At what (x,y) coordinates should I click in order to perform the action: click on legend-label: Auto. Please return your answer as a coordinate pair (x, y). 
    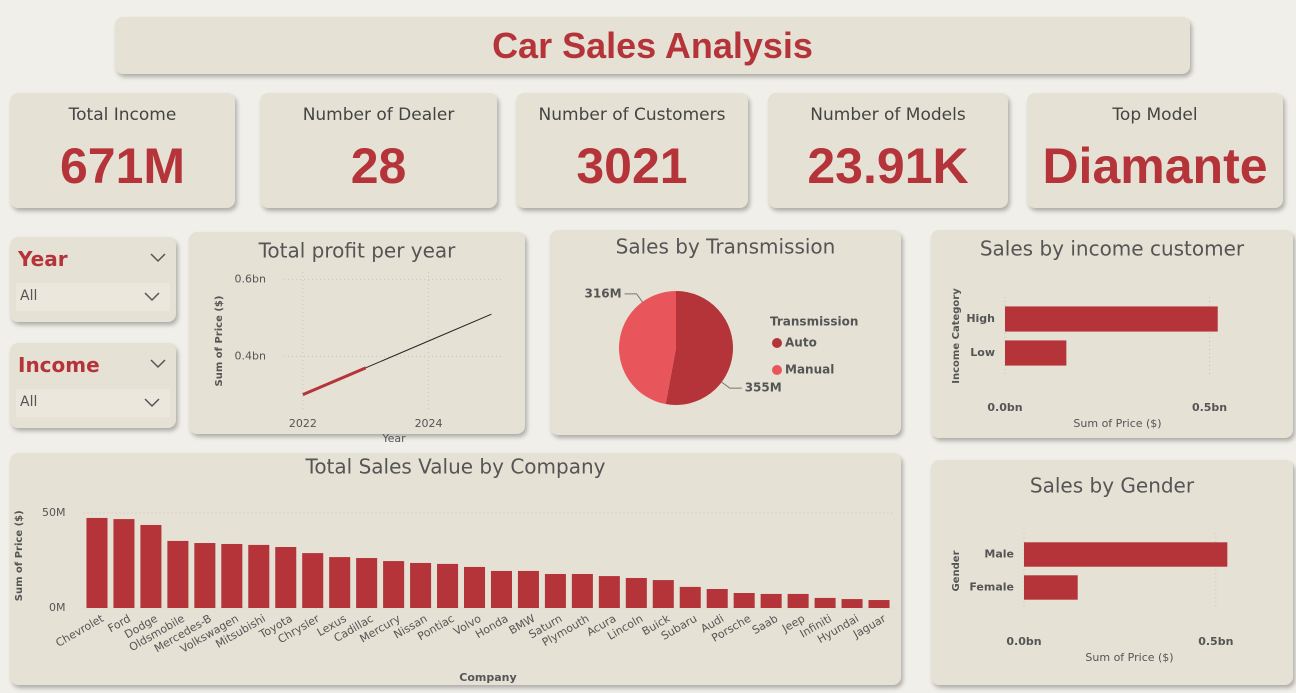
    Looking at the image, I should click on (801, 343).